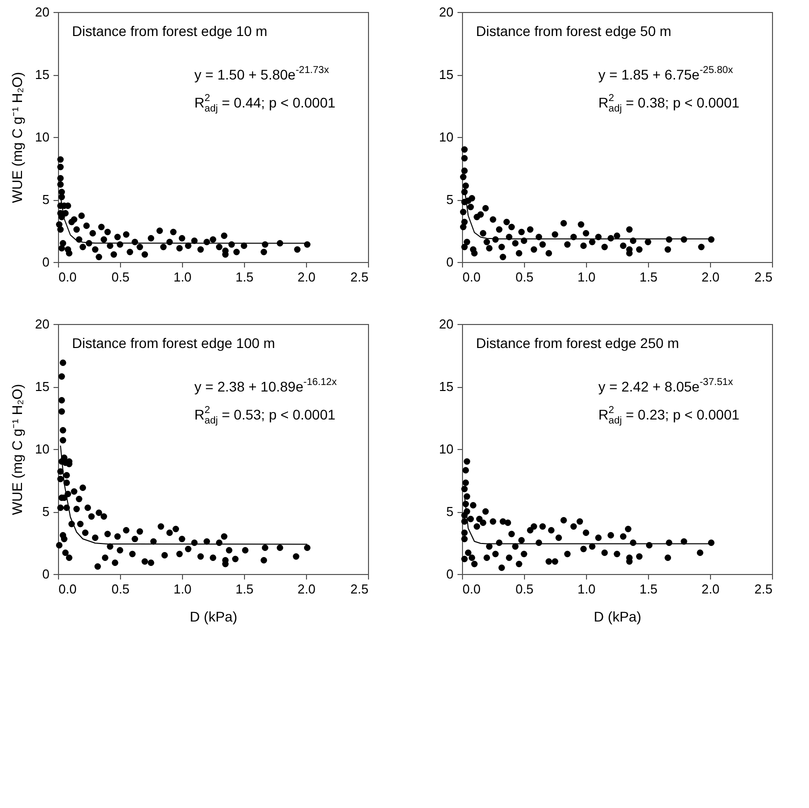  Describe the element at coordinates (578, 343) in the screenshot. I see `text: Distance from forest edge 250 m` at that location.